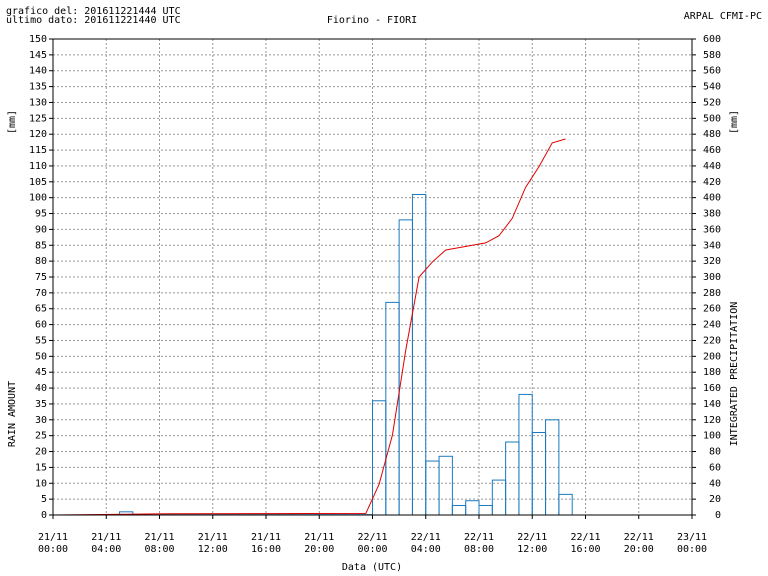 Image resolution: width=768 pixels, height=576 pixels. I want to click on last-data-time: ultimo dato: 201611221440 UTC, so click(93, 20).